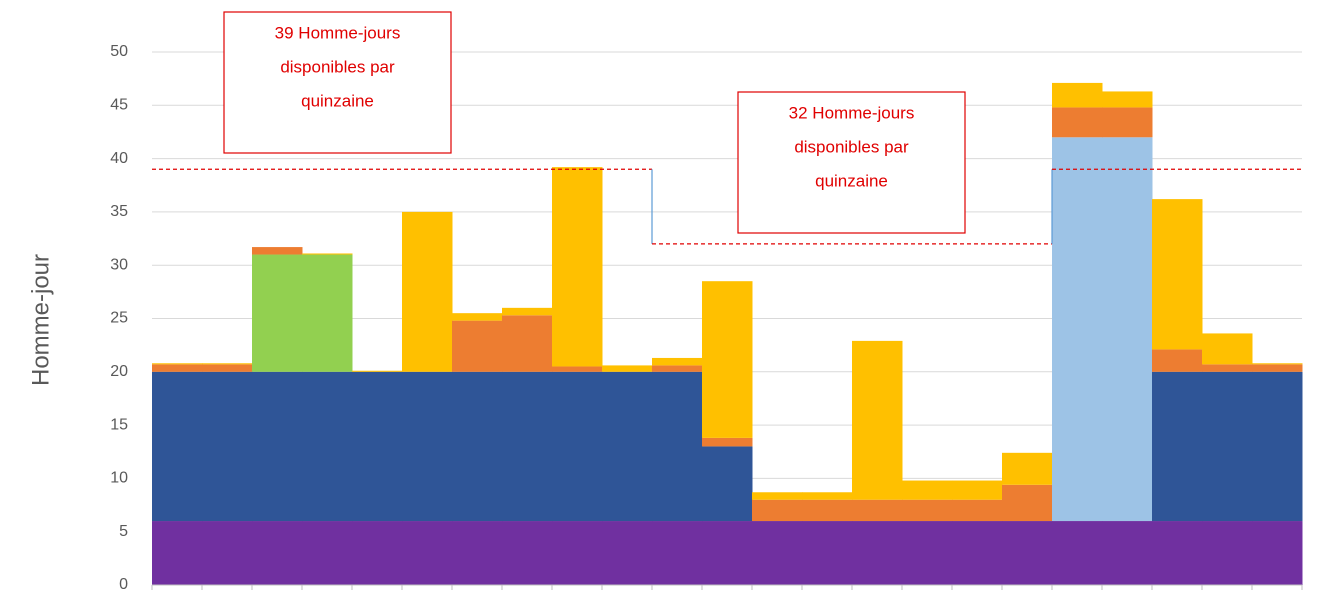 The width and height of the screenshot is (1330, 590). Describe the element at coordinates (119, 478) in the screenshot. I see `y-tick-label: 10` at that location.